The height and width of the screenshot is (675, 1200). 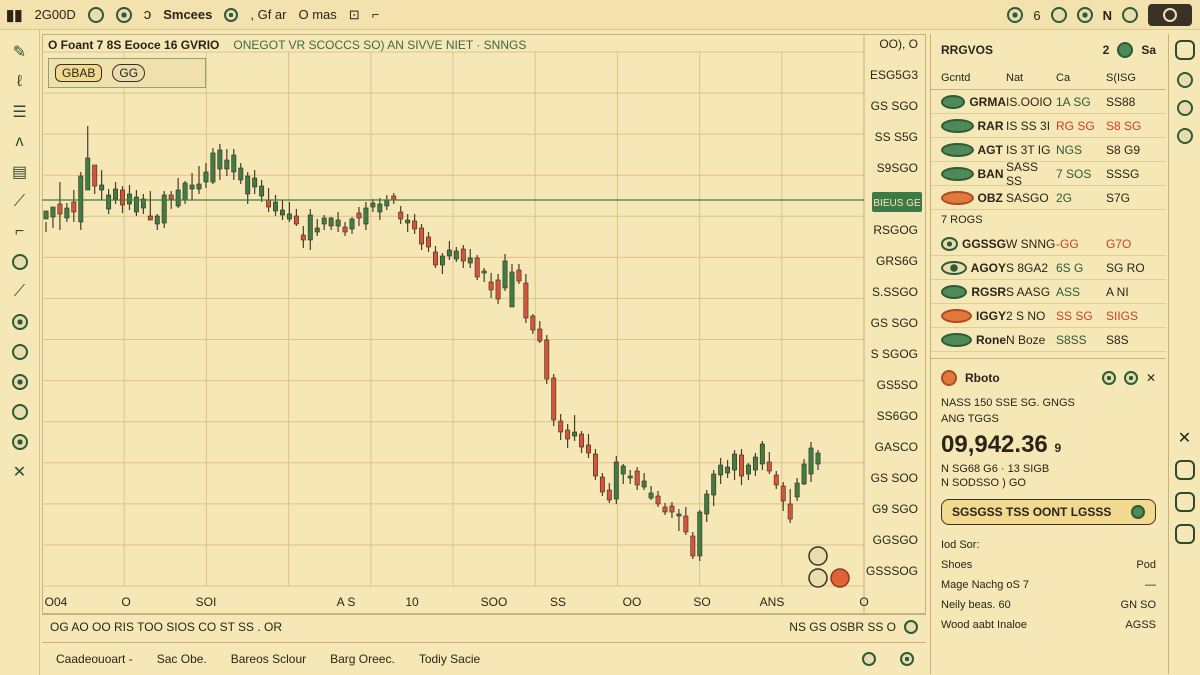 I want to click on brush-icon: ⟋, so click(x=19, y=201).